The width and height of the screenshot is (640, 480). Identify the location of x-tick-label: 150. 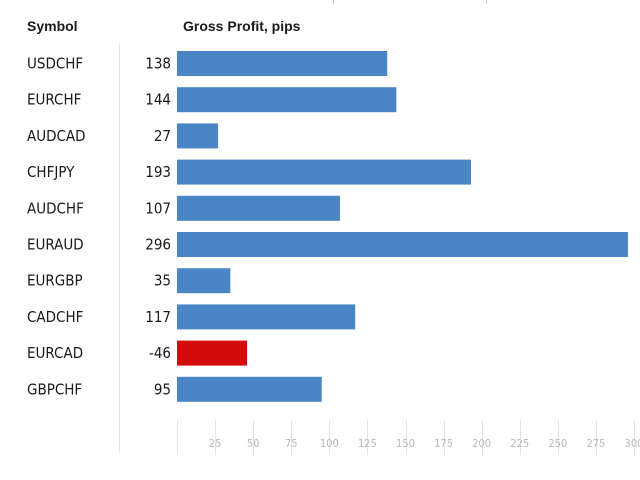
(405, 443).